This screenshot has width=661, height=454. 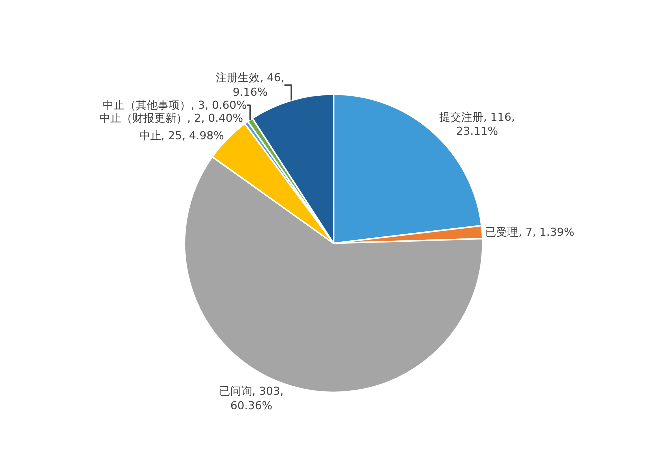 What do you see at coordinates (175, 105) in the screenshot?
I see `slice-label: 中止（其他事项）, 3, 0.60%` at bounding box center [175, 105].